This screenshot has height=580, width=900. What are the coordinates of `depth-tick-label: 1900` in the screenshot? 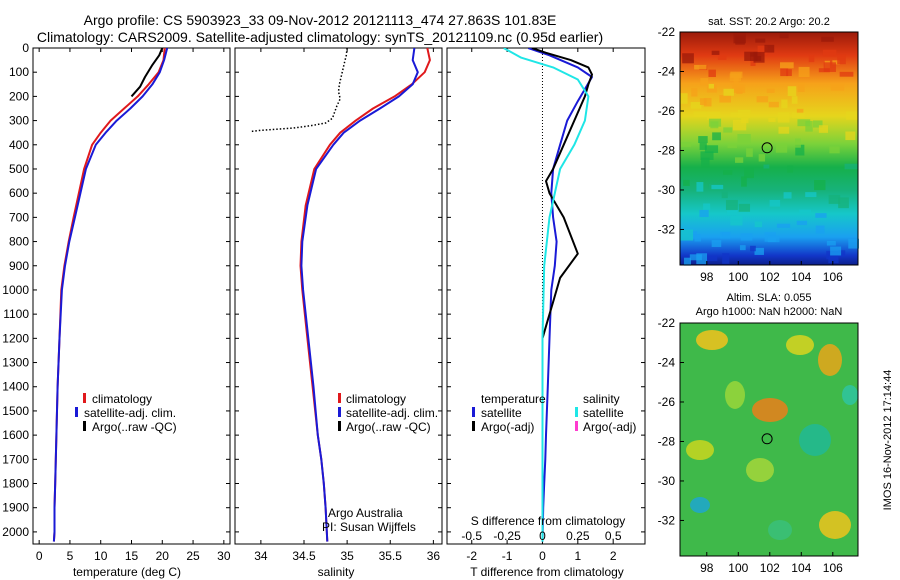 It's located at (15, 508).